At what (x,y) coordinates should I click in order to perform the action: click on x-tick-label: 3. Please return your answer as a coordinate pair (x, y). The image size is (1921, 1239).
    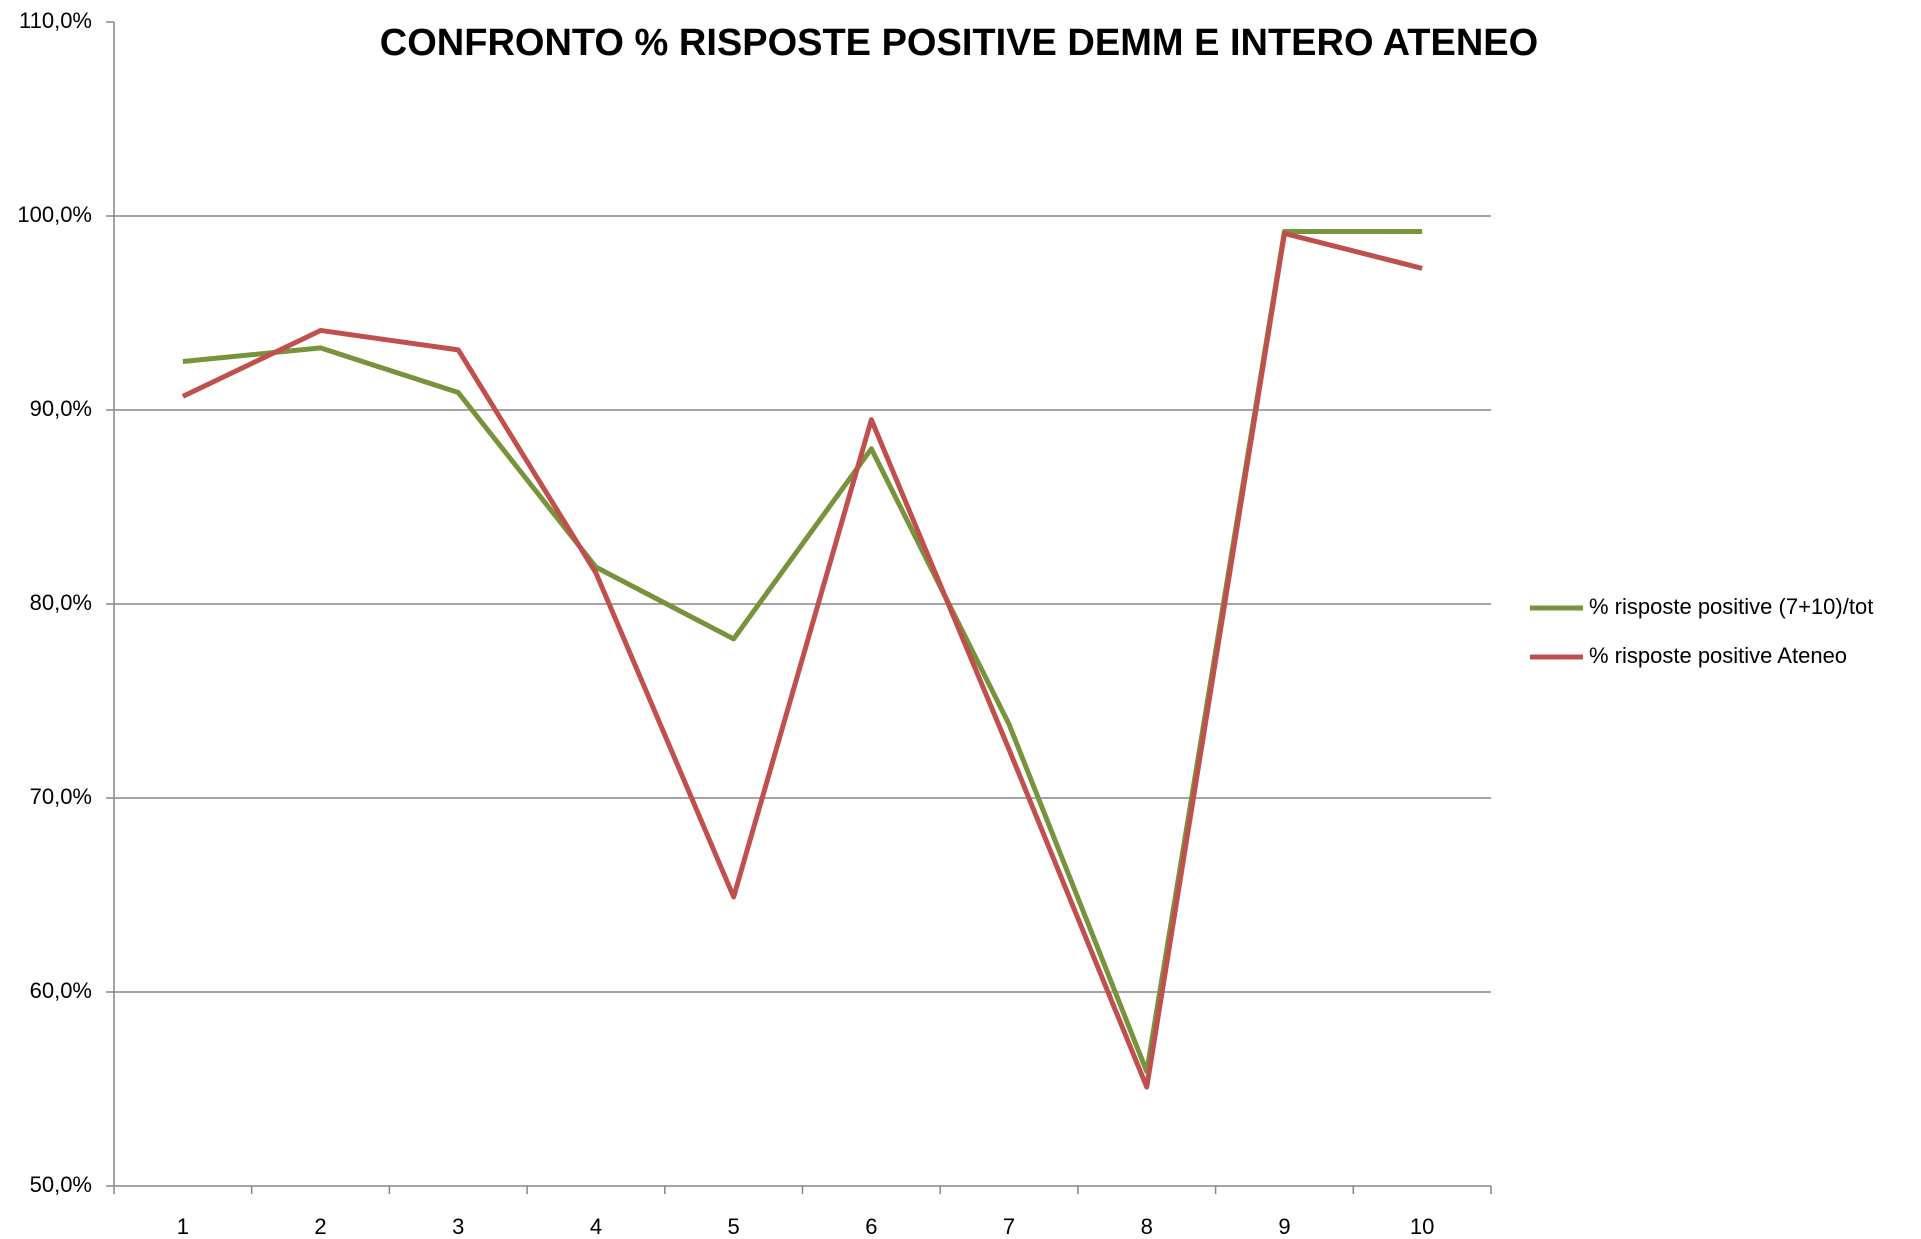
    Looking at the image, I should click on (458, 1226).